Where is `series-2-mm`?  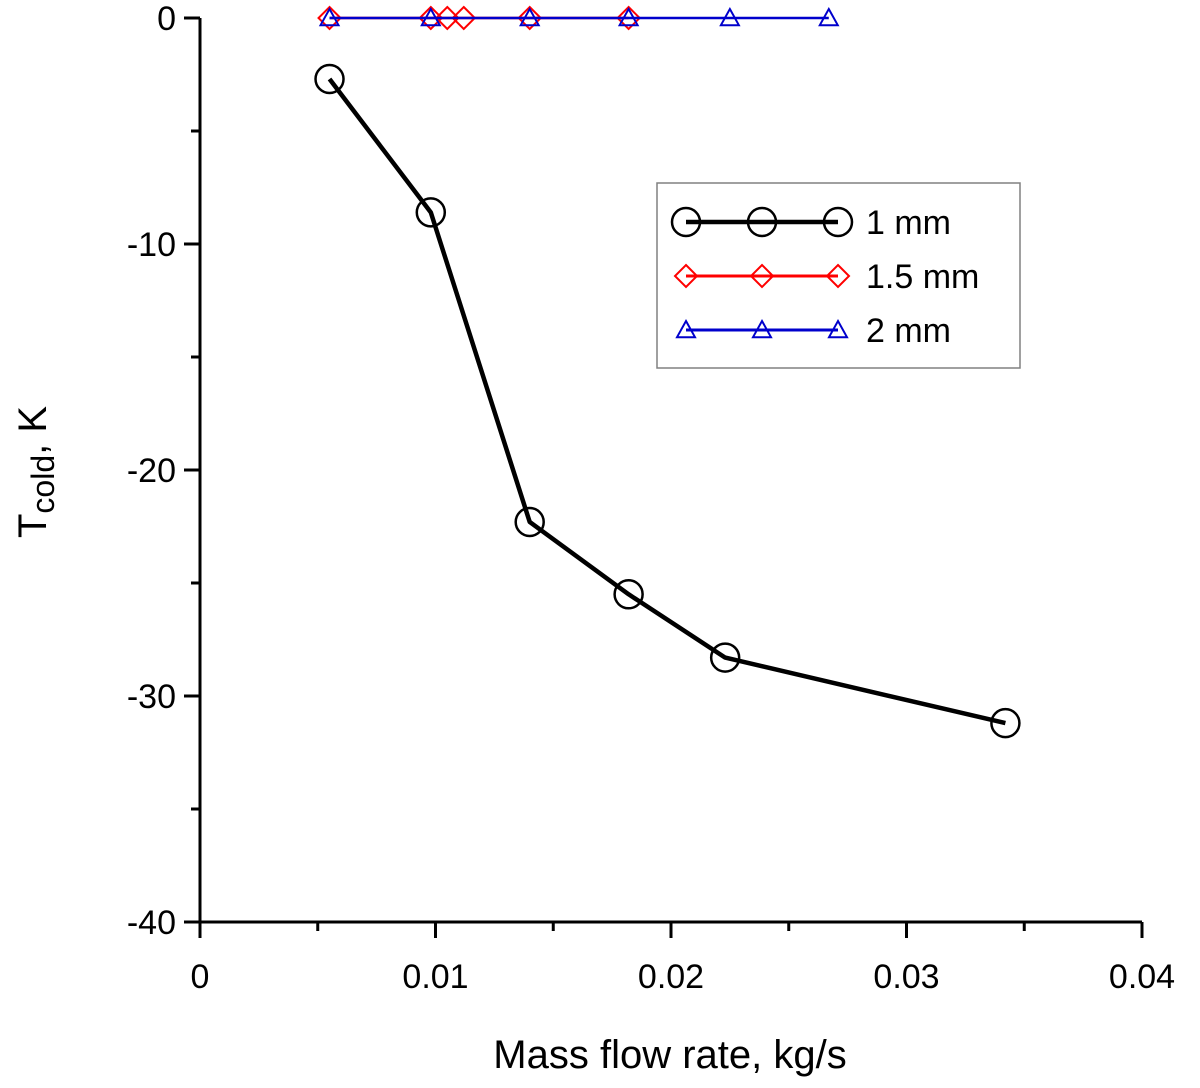
series-2-mm is located at coordinates (579, 16).